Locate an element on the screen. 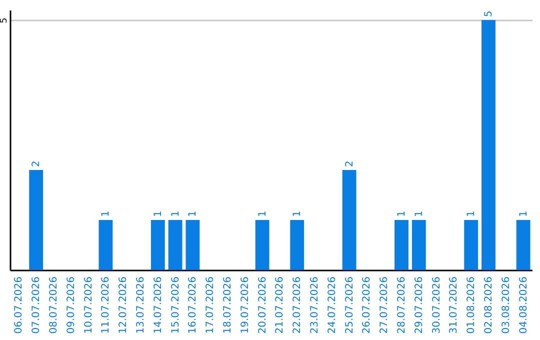 Image resolution: width=540 pixels, height=340 pixels. x-tick-label: 26.07.2026 is located at coordinates (367, 305).